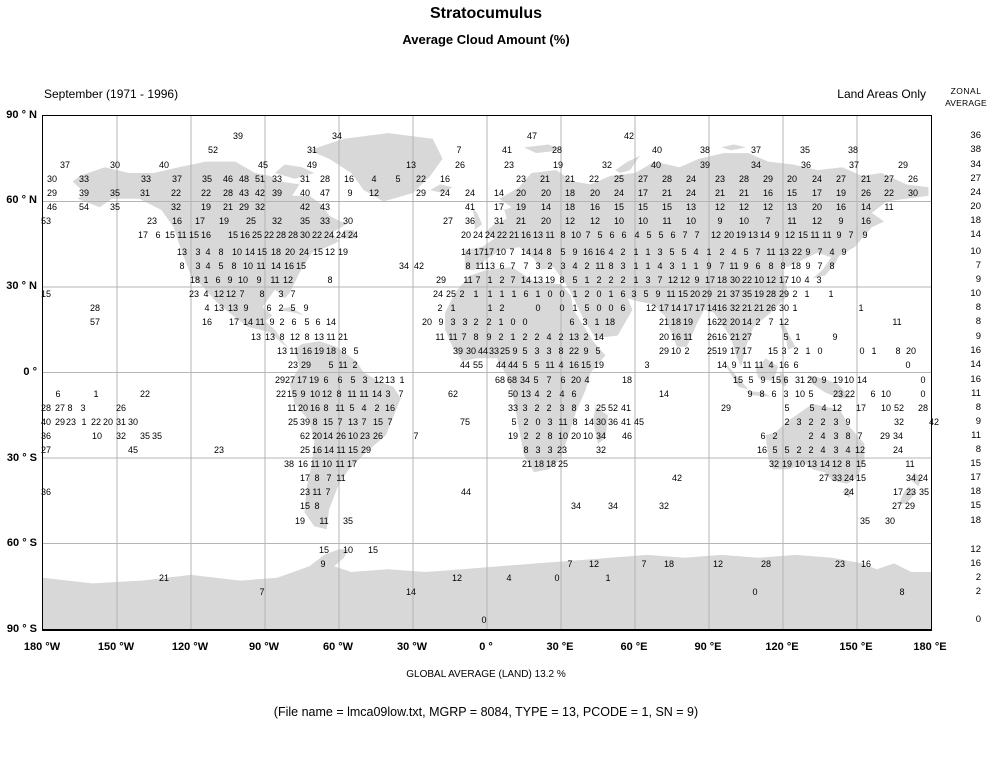 The width and height of the screenshot is (997, 760). I want to click on grid-value: 28, so click(325, 179).